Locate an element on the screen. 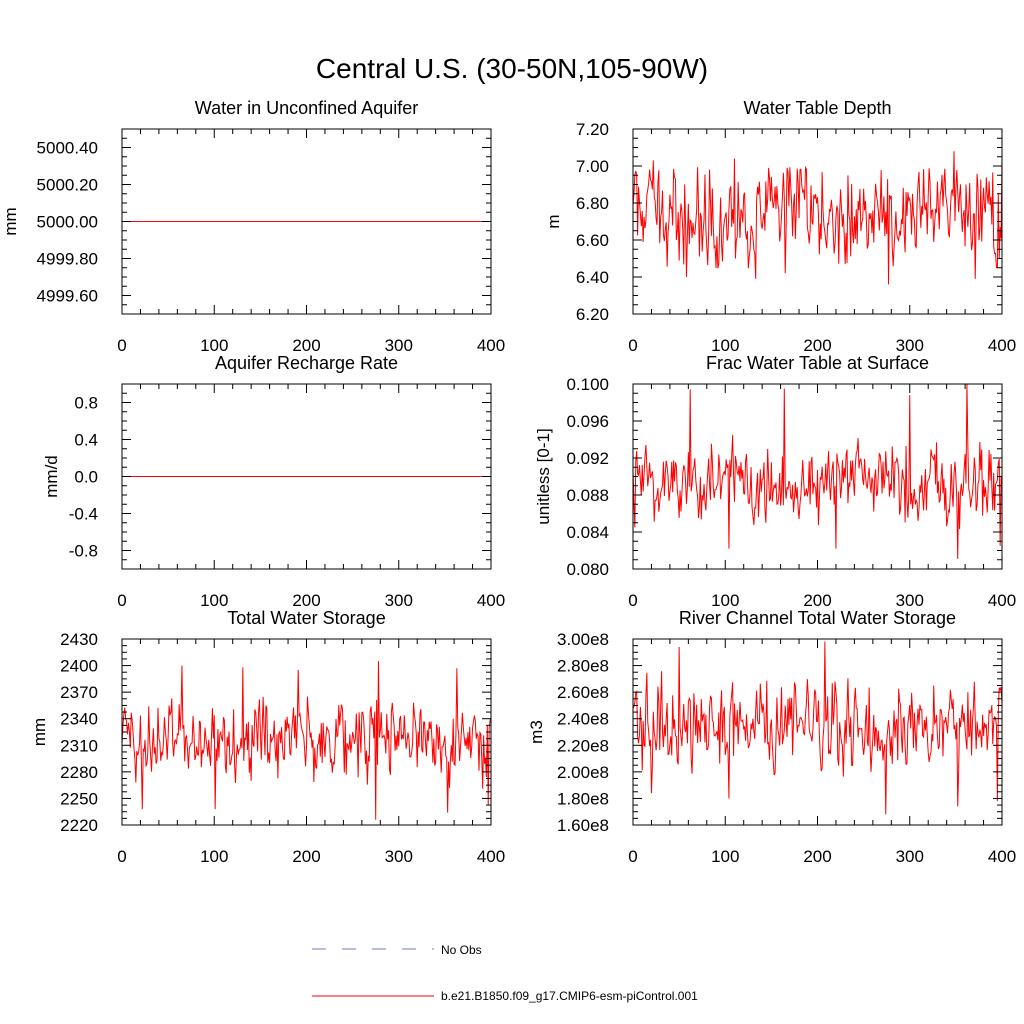 Image resolution: width=1024 pixels, height=1024 pixels. panel-title: Frac Water Table at Surface is located at coordinates (817, 363).